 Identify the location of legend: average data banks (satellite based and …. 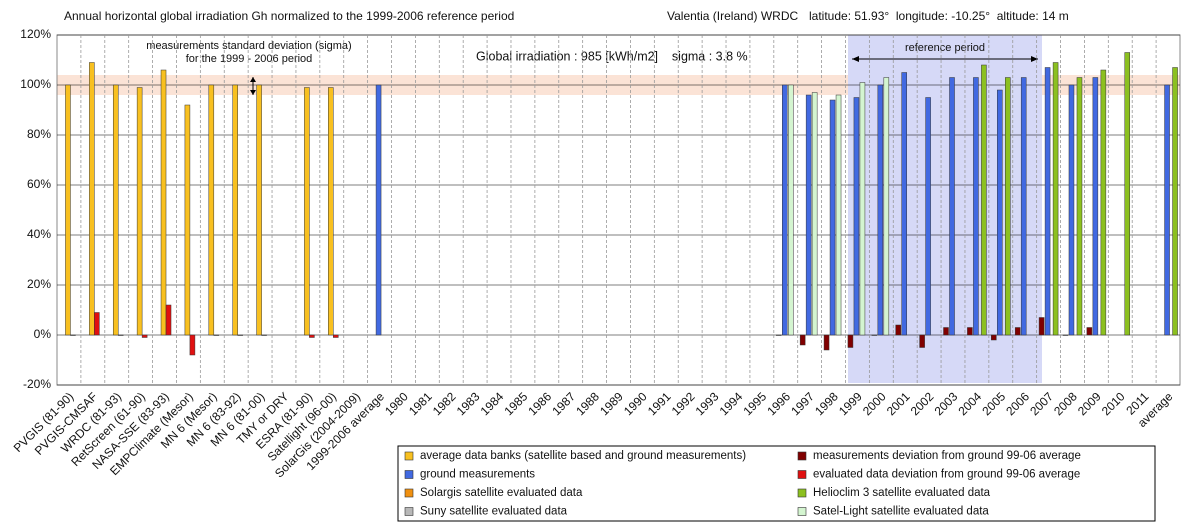
(742, 484).